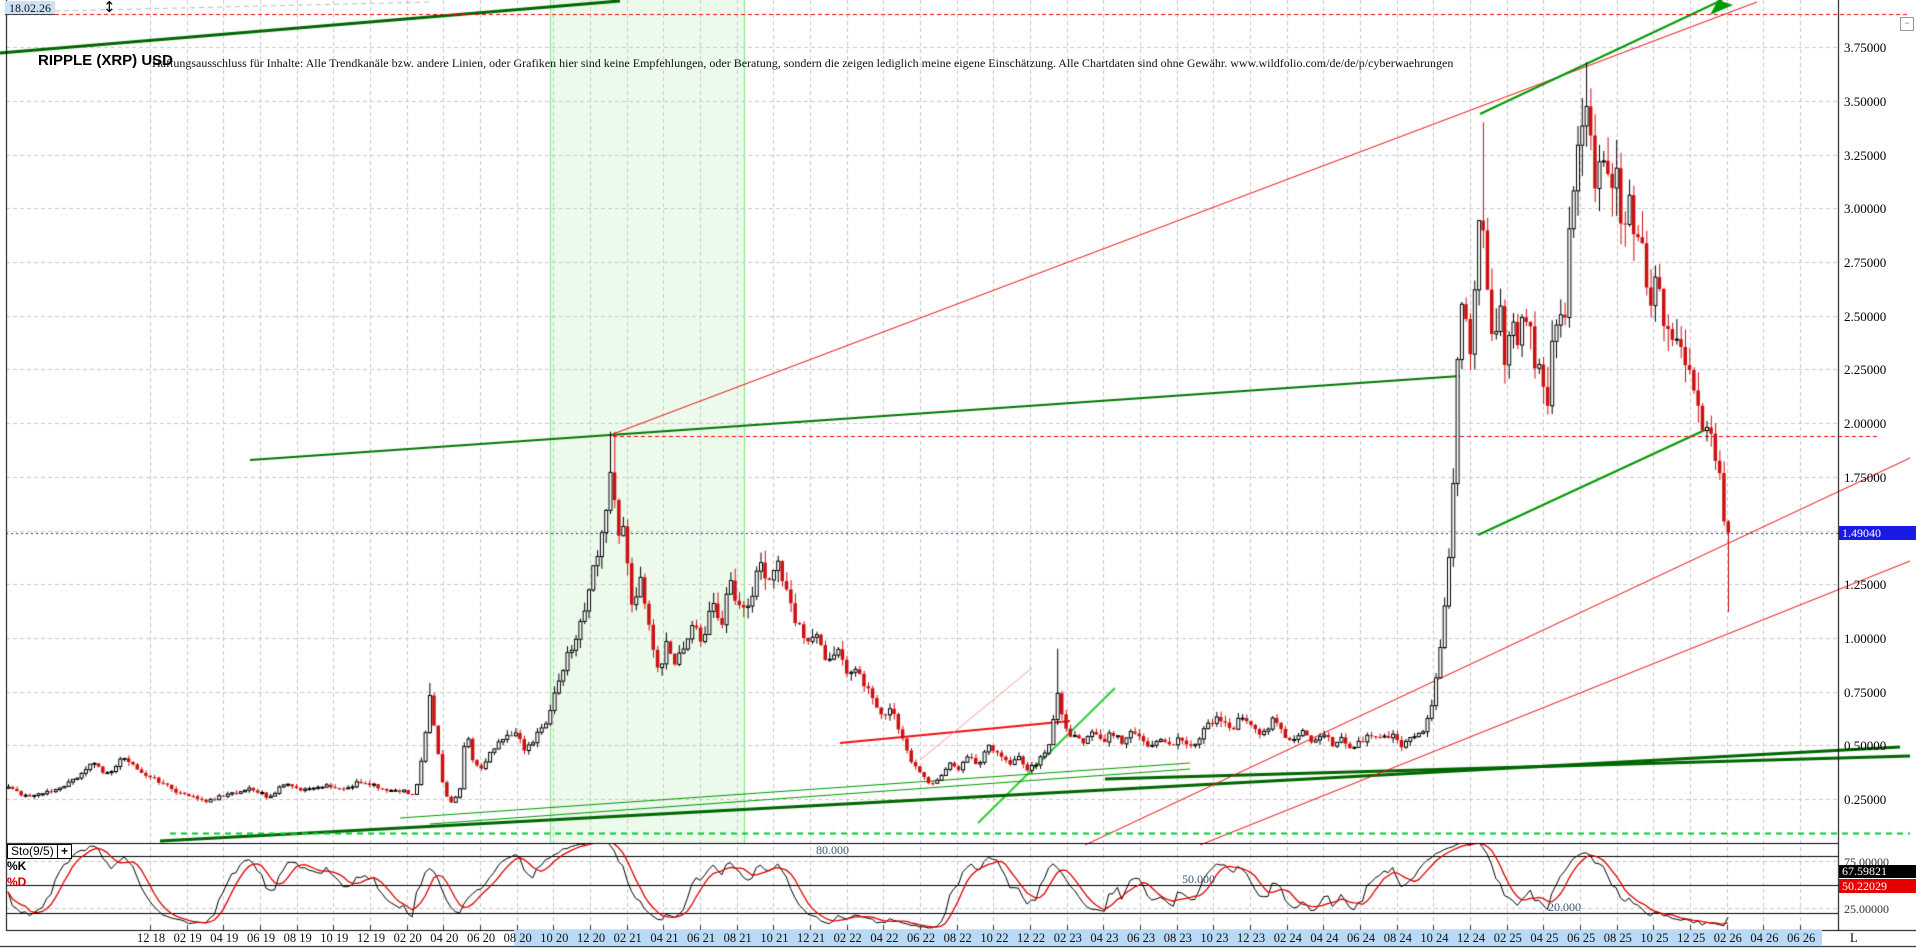 The width and height of the screenshot is (1916, 948). I want to click on date-axis-label: 04 25, so click(1544, 938).